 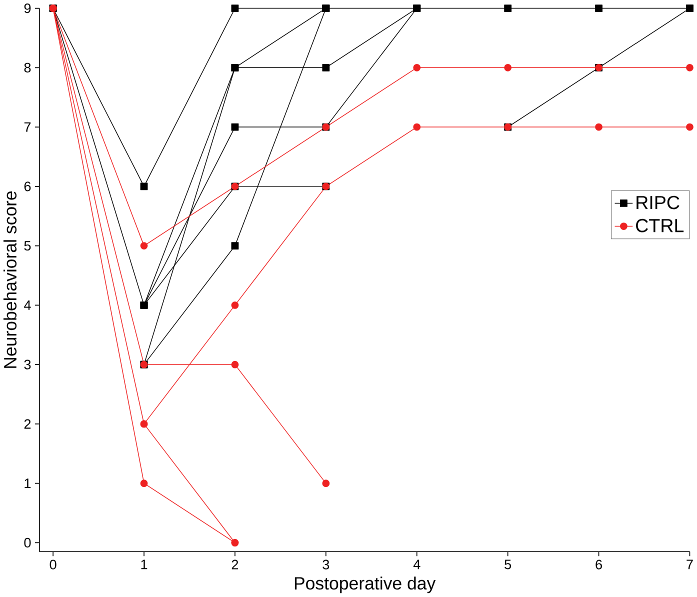 What do you see at coordinates (326, 565) in the screenshot?
I see `x-tick-label: 3` at bounding box center [326, 565].